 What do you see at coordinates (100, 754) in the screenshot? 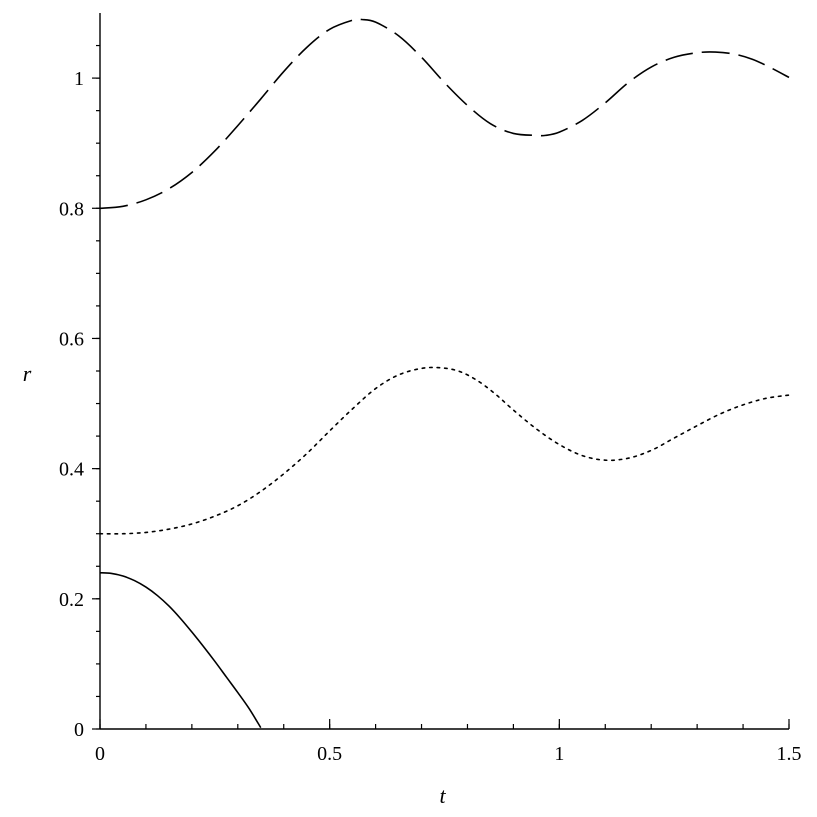
I see `x-tick-label: 0` at bounding box center [100, 754].